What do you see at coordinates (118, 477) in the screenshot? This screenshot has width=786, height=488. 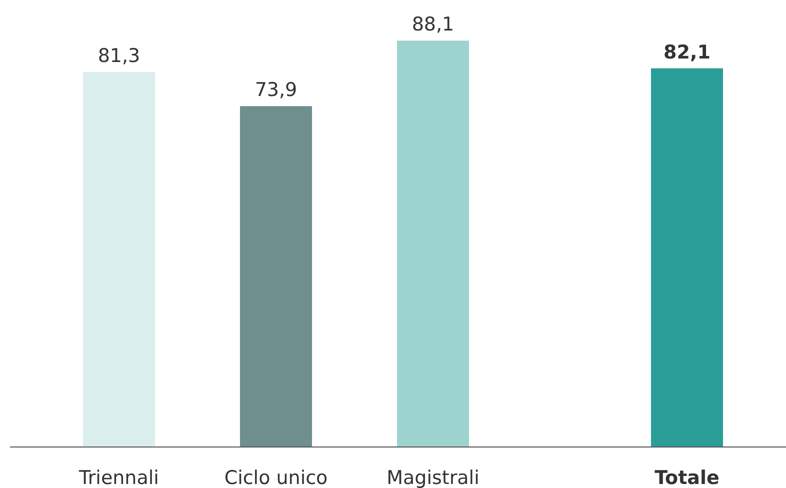 I see `x-tick-label: Triennali` at bounding box center [118, 477].